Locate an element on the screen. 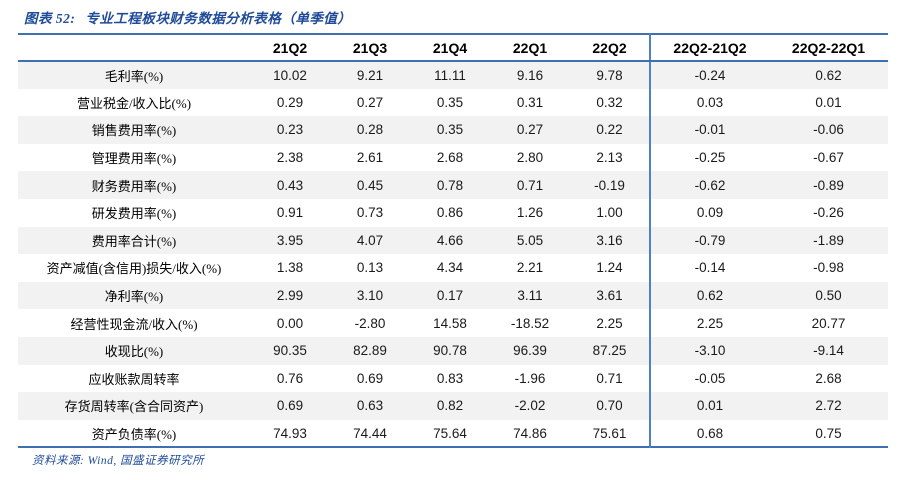 The width and height of the screenshot is (906, 480). cell-value: -9.14 is located at coordinates (828, 351).